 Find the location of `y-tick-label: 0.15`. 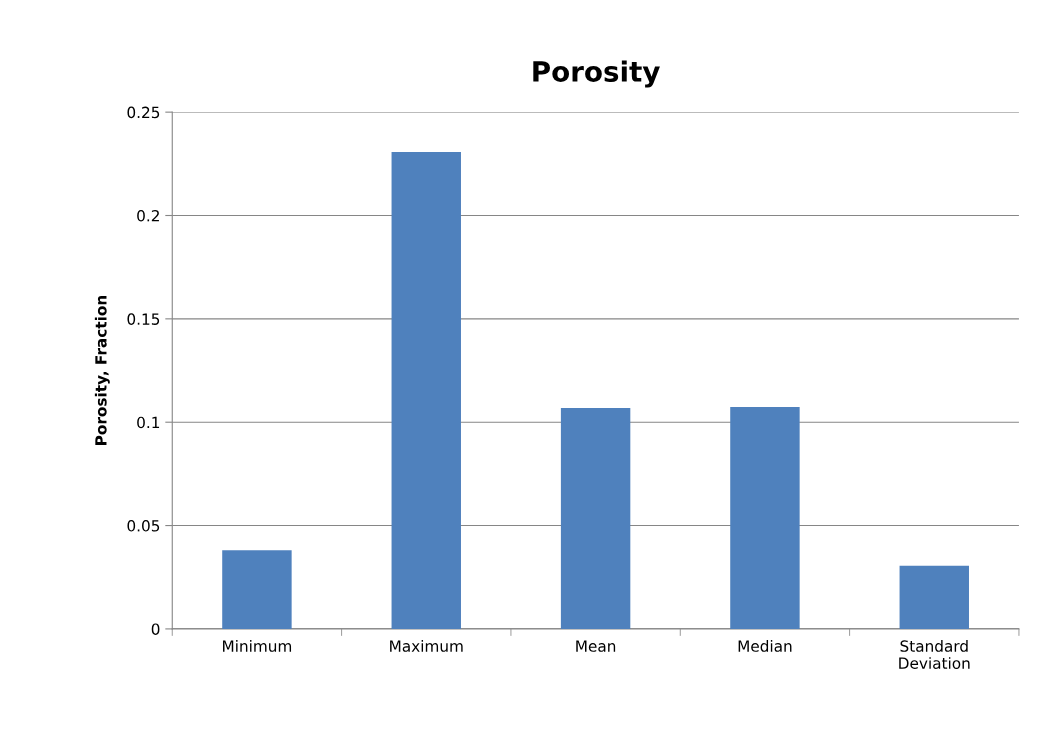

y-tick-label: 0.15 is located at coordinates (143, 319).